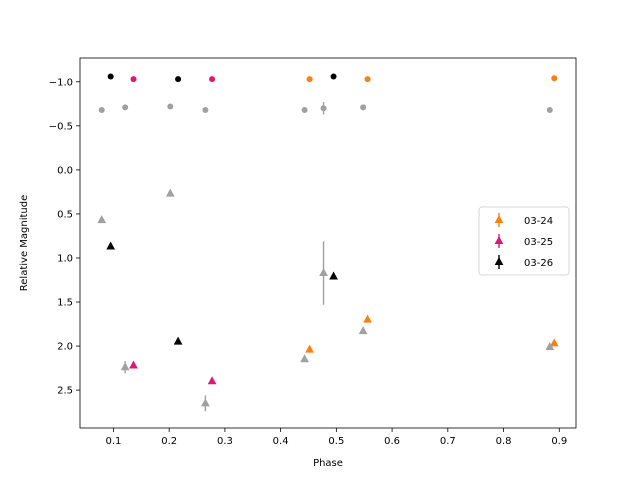 The width and height of the screenshot is (640, 480). I want to click on legend-label: 03-24, so click(538, 221).